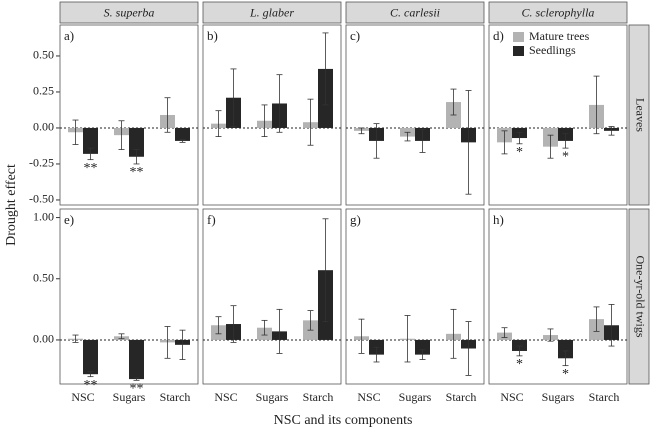  Describe the element at coordinates (212, 35) in the screenshot. I see `panel-tag: b)` at that location.